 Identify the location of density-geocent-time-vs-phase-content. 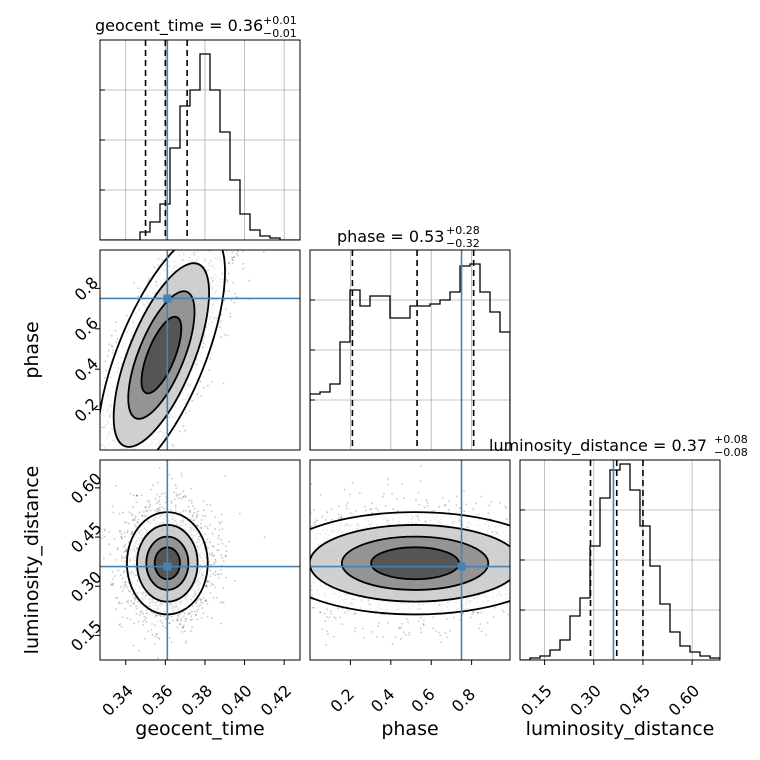
(200, 350).